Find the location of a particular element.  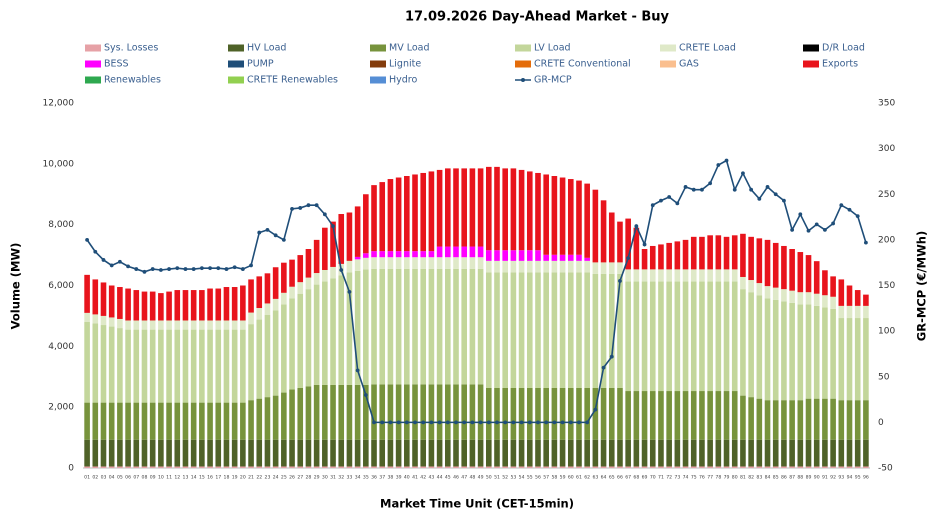

x-tick-label: 22 is located at coordinates (259, 478).